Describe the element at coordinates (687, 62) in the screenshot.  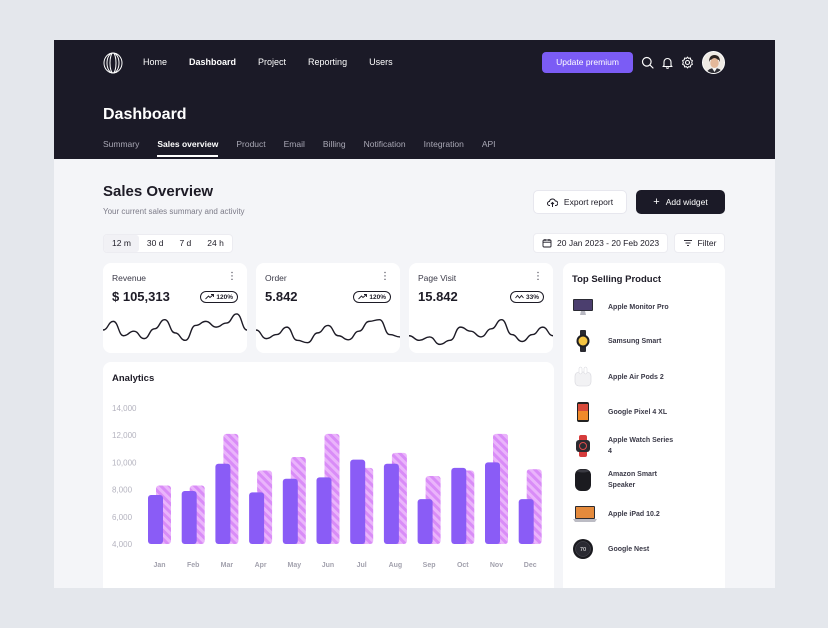
I see `gear-icon` at that location.